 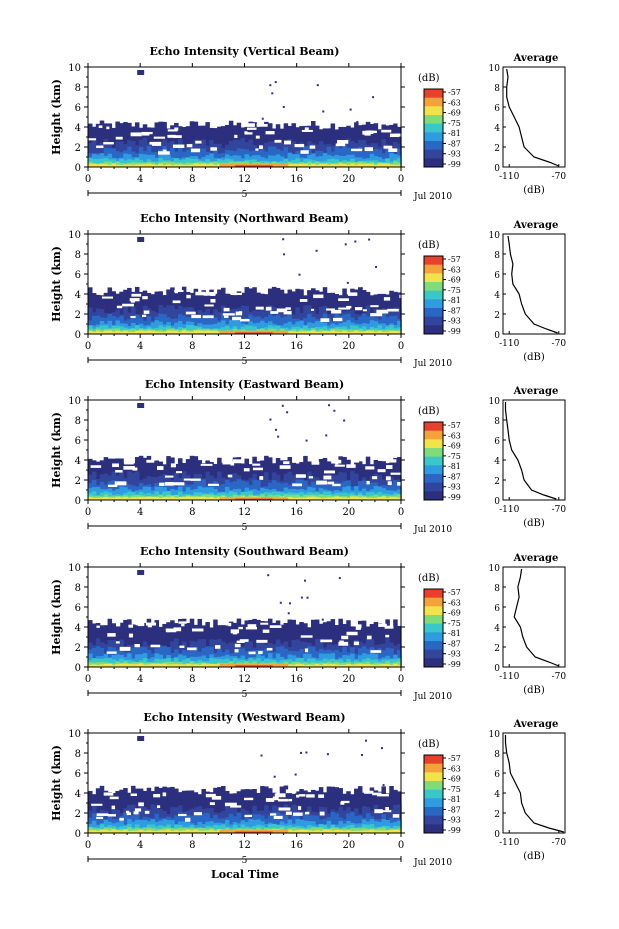 What do you see at coordinates (432, 863) in the screenshot?
I see `date-label: Jul 2010` at bounding box center [432, 863].